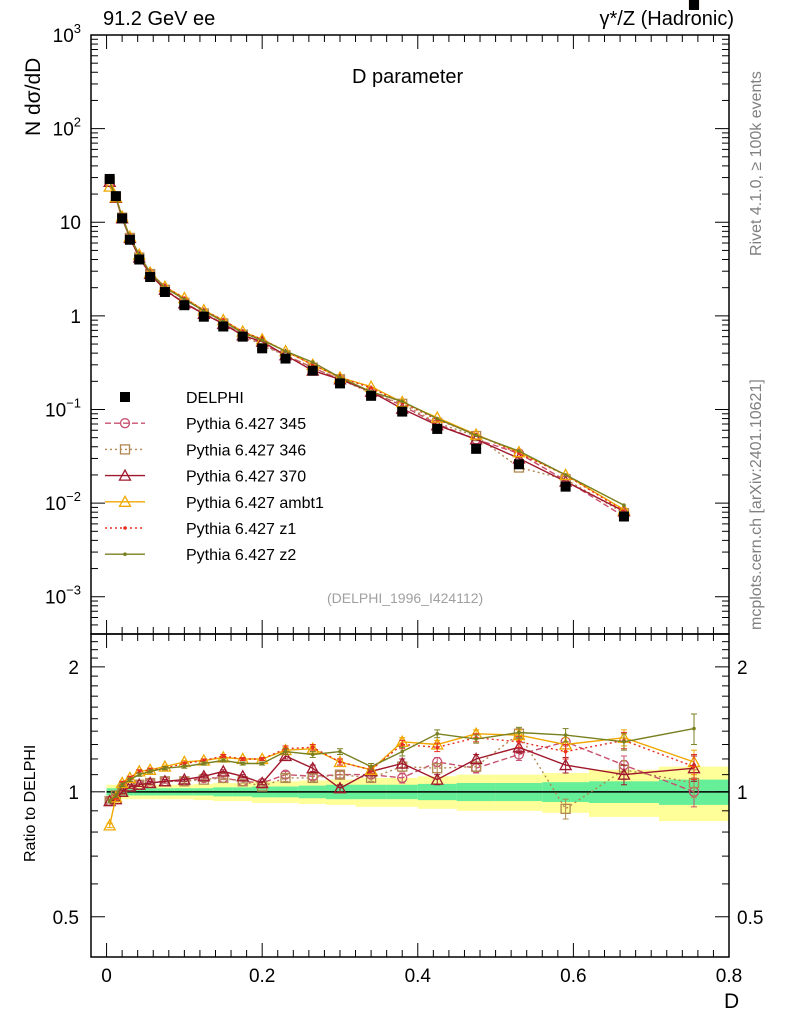 The image size is (786, 1024). What do you see at coordinates (742, 668) in the screenshot?
I see `ratio-y-tick-label-right: 2` at bounding box center [742, 668].